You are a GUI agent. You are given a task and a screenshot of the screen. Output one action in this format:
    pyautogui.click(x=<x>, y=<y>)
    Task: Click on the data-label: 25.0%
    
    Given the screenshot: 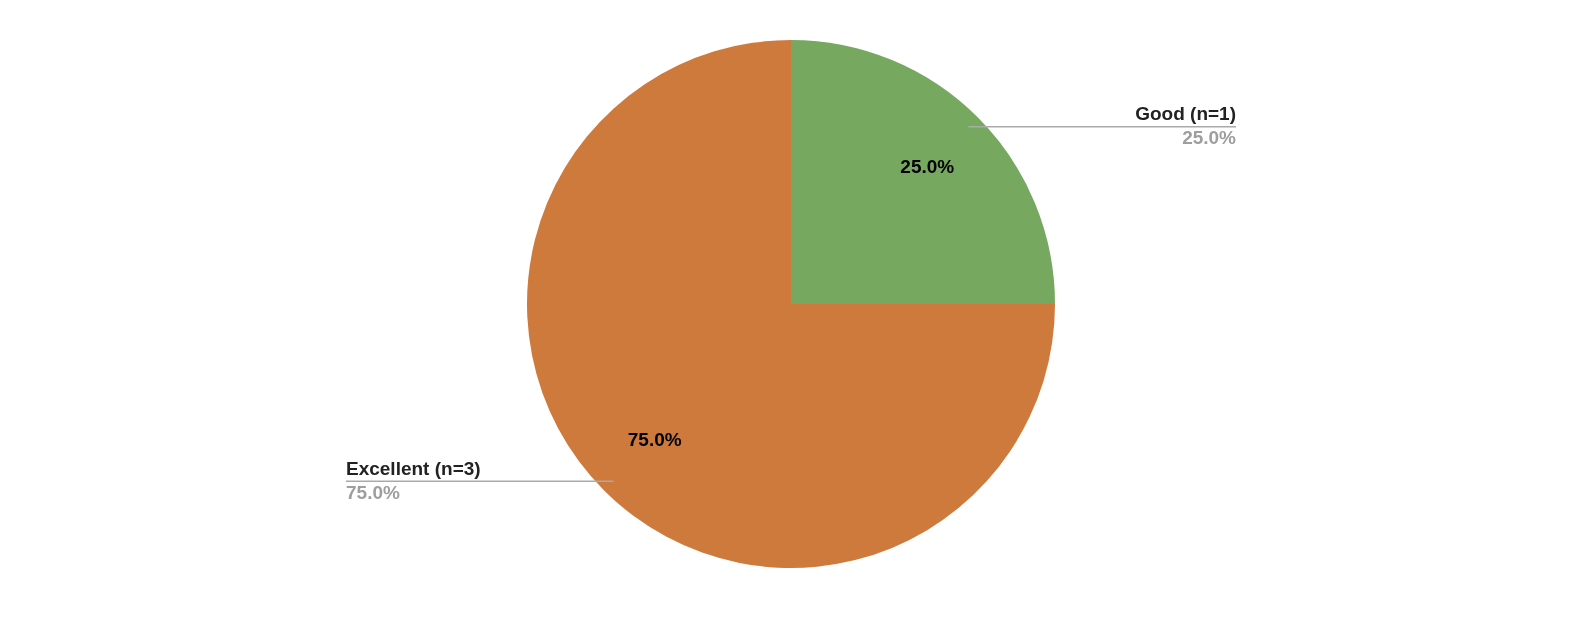 What is the action you would take?
    pyautogui.click(x=927, y=166)
    